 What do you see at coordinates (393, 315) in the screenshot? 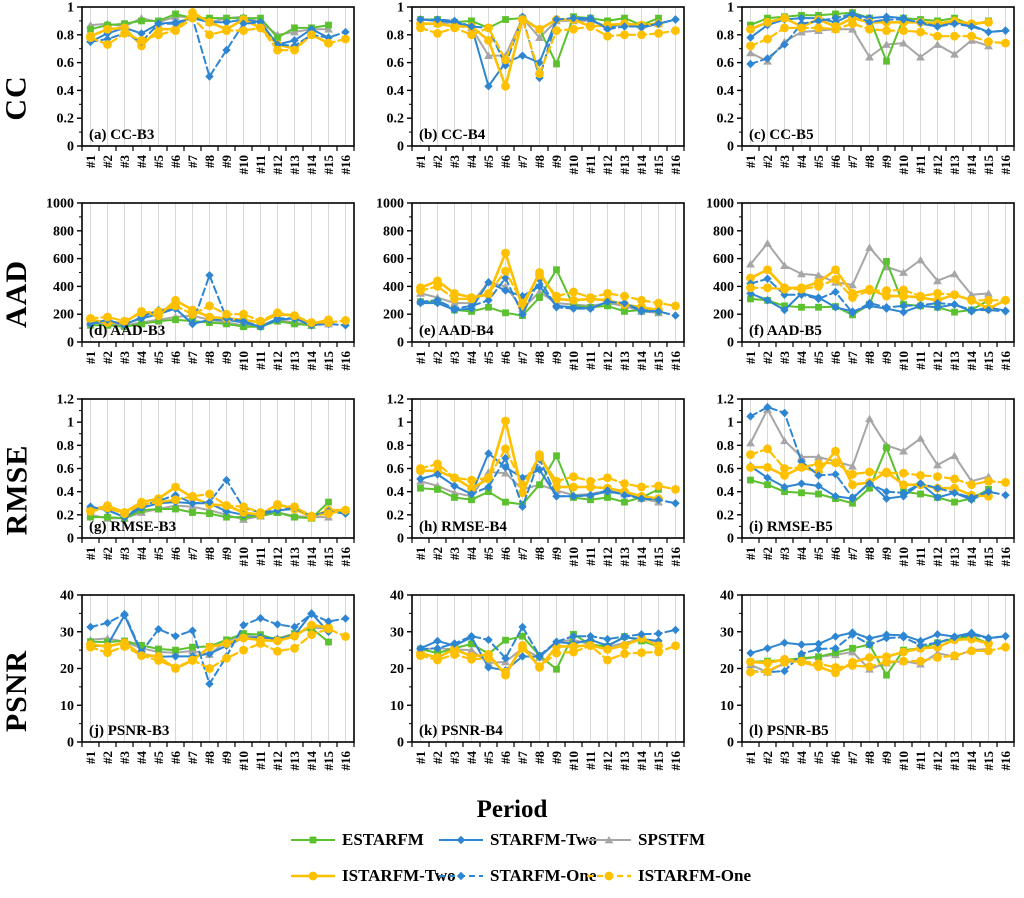
I see `svg-text: 200` at bounding box center [393, 315].